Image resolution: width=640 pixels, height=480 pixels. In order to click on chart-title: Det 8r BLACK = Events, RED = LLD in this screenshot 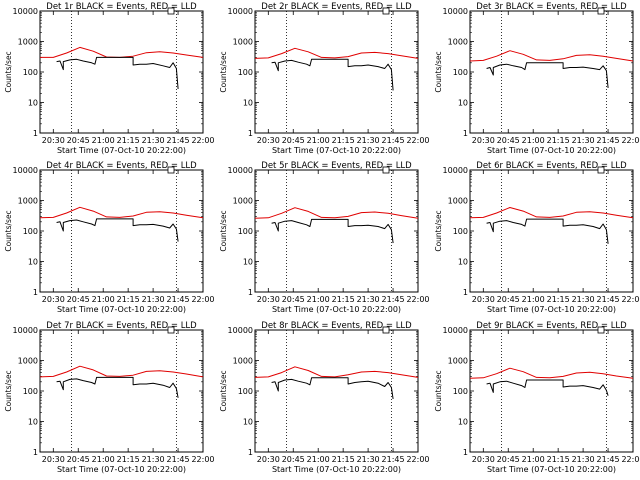, I will do `click(336, 326)`.